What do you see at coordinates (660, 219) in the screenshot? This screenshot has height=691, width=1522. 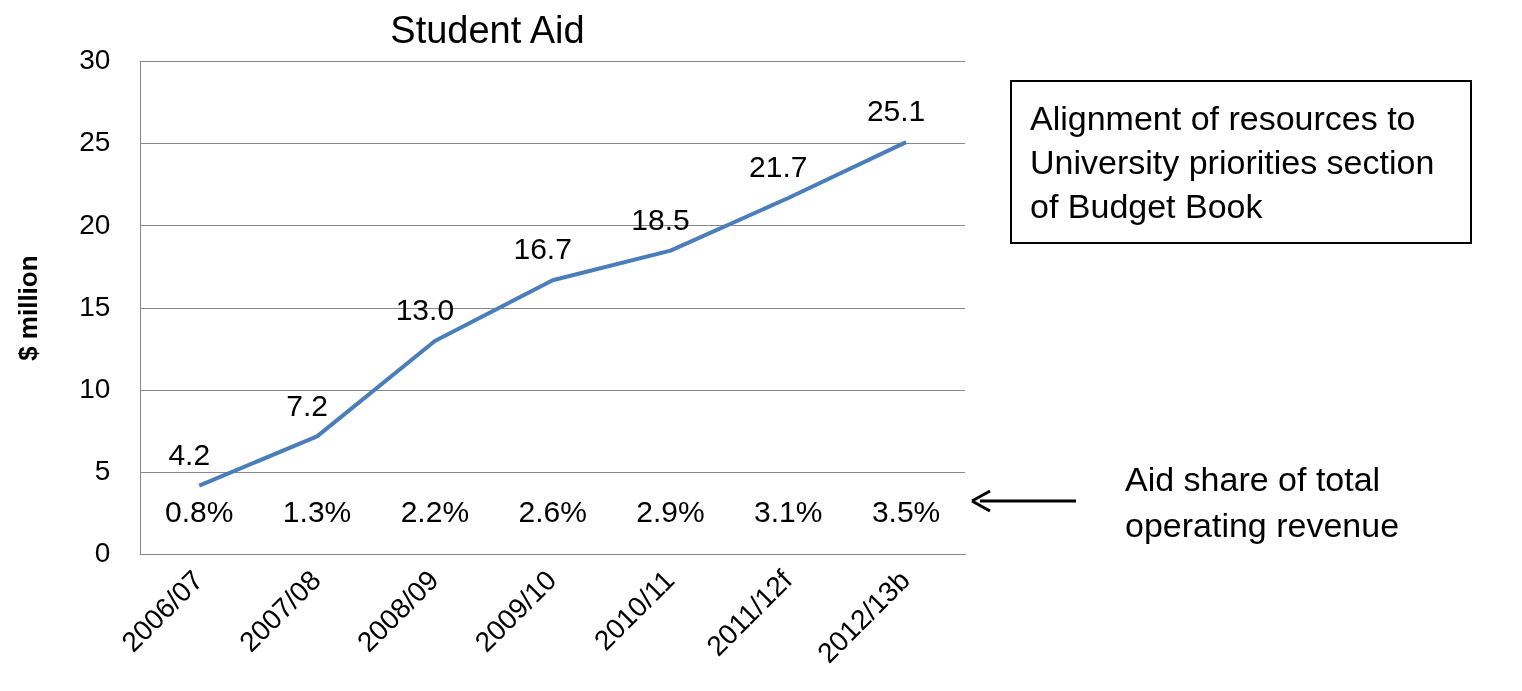 I see `data-label: 18.5` at bounding box center [660, 219].